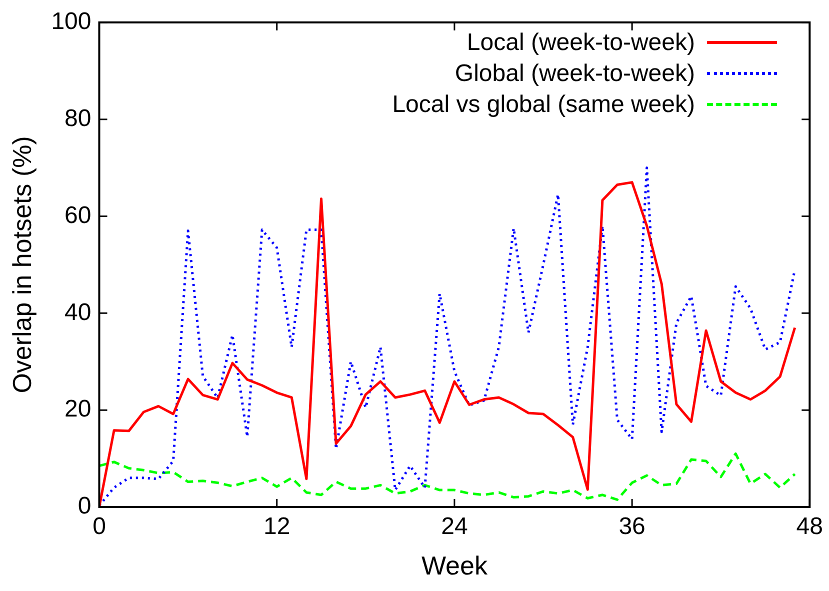 This screenshot has height=591, width=829. Describe the element at coordinates (78, 409) in the screenshot. I see `y-tick-label: 20` at that location.